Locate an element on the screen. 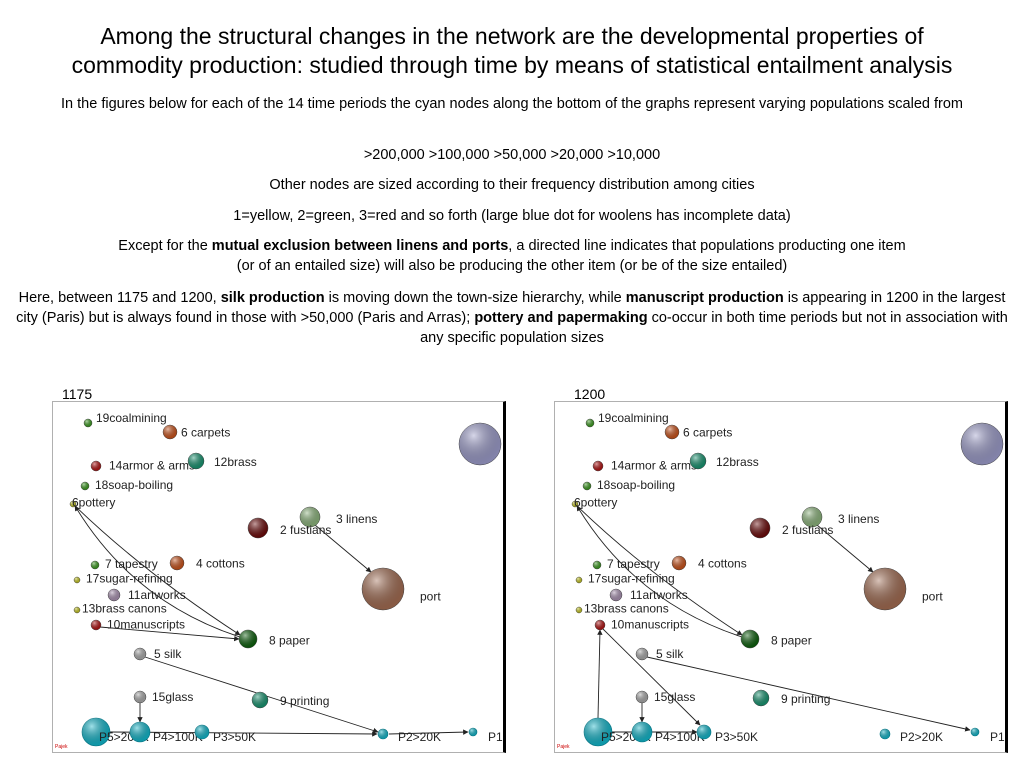  node-shade-n17 is located at coordinates (77, 580).